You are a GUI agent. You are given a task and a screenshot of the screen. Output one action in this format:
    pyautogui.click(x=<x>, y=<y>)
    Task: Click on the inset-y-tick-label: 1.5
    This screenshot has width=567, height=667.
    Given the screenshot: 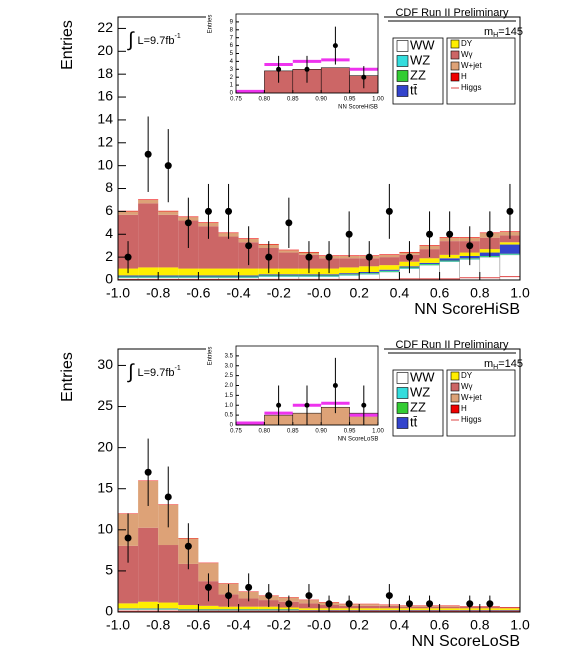 What is the action you would take?
    pyautogui.click(x=229, y=396)
    